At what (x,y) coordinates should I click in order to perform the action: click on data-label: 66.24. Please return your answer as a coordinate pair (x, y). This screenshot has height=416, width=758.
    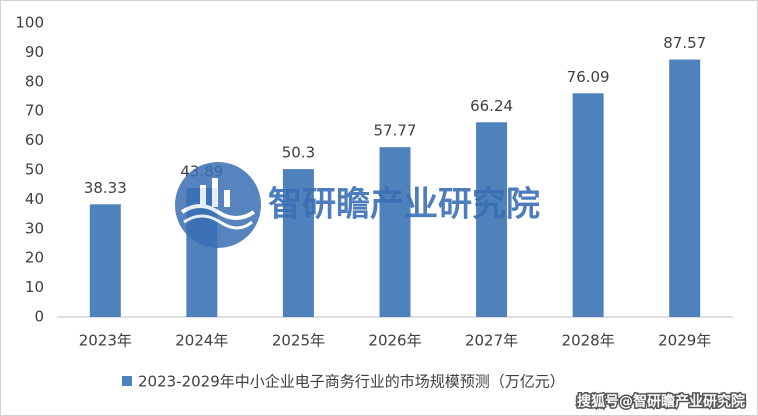
    Looking at the image, I should click on (491, 106).